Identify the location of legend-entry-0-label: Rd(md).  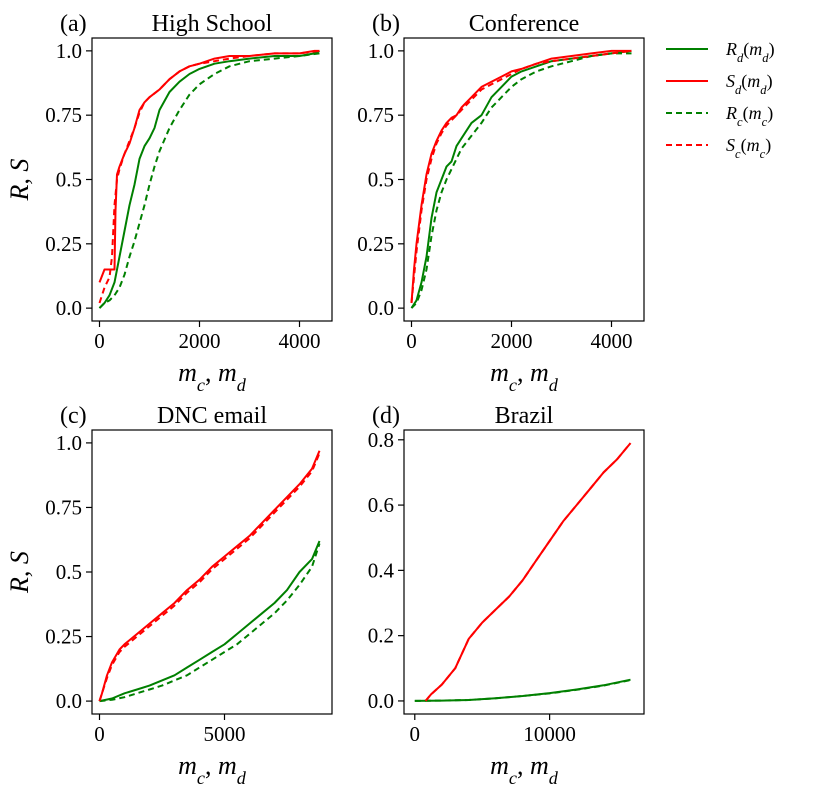
(750, 52).